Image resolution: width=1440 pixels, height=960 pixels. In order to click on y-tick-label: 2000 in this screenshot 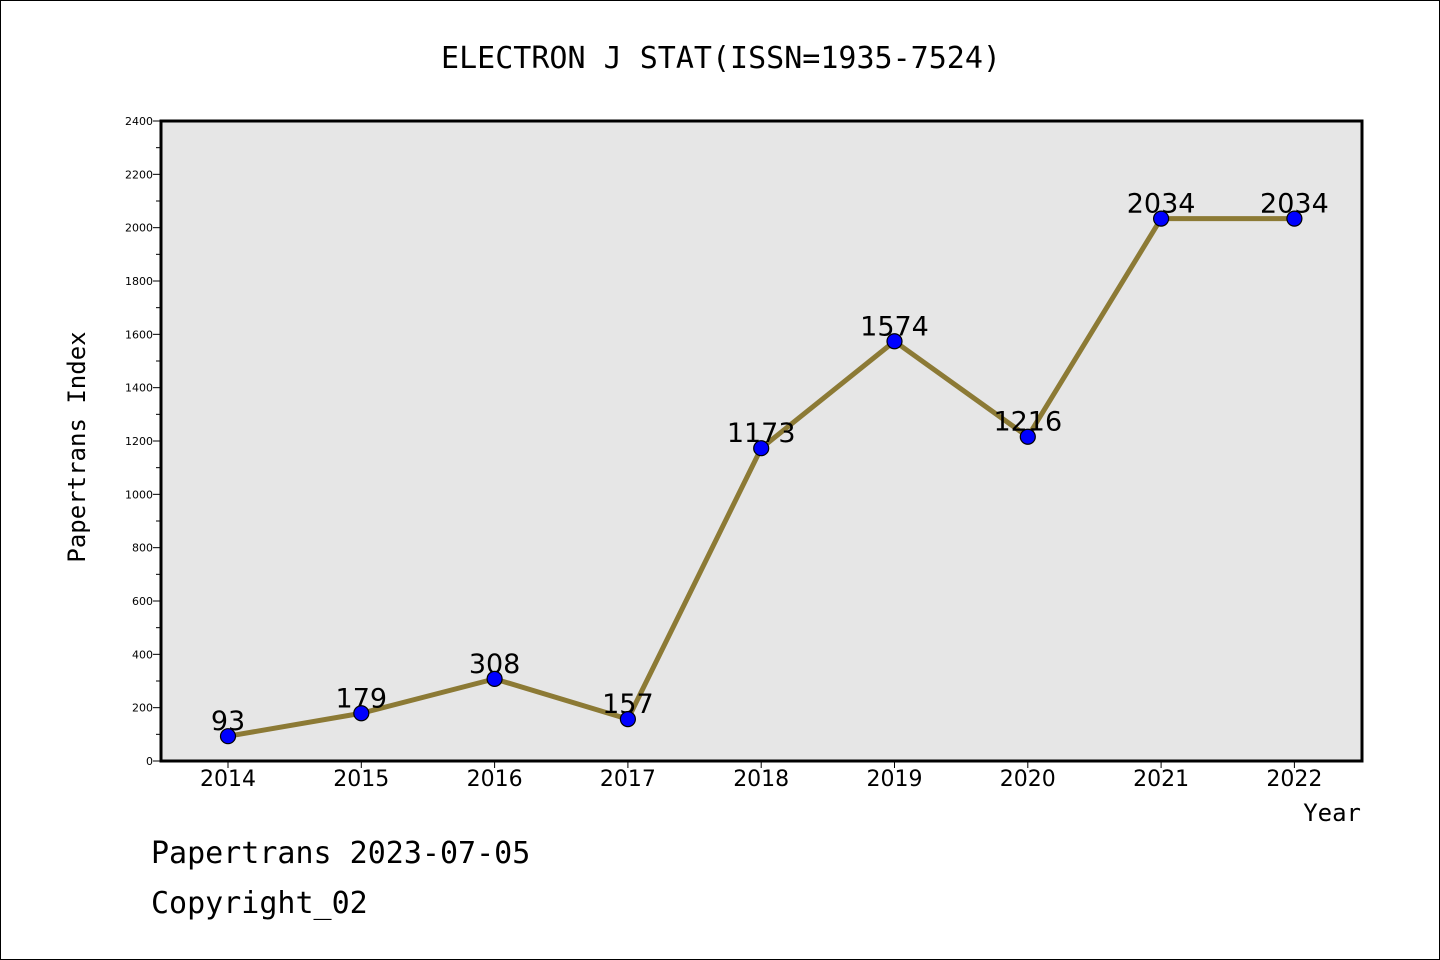, I will do `click(139, 228)`.